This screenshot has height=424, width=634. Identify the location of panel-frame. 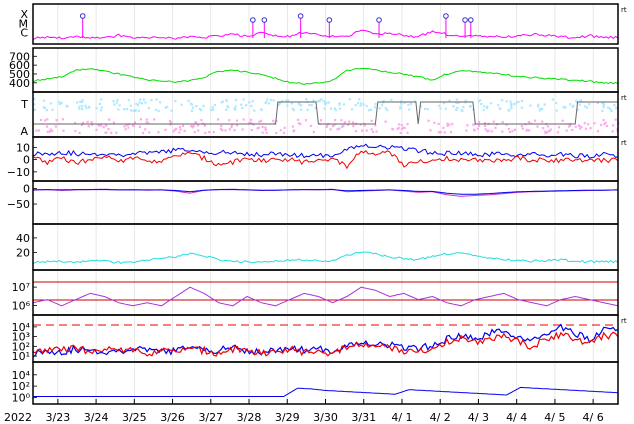
(325, 24).